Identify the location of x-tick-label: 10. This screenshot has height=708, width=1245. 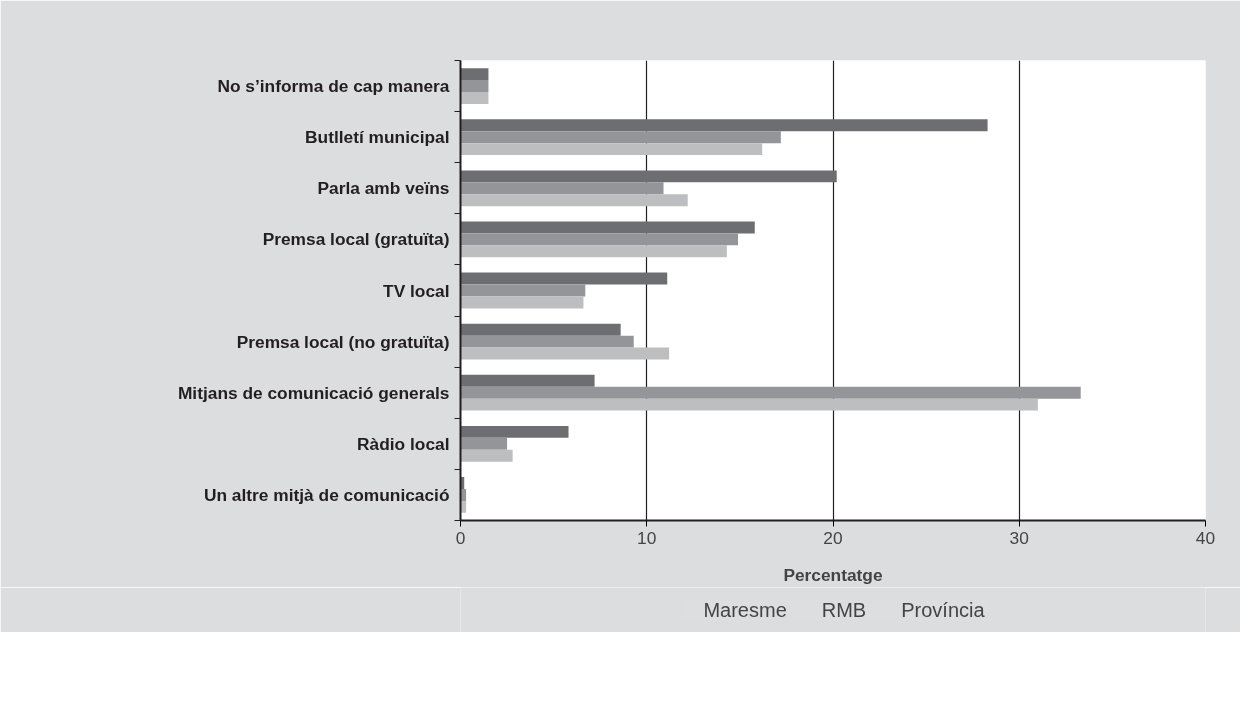
(647, 537).